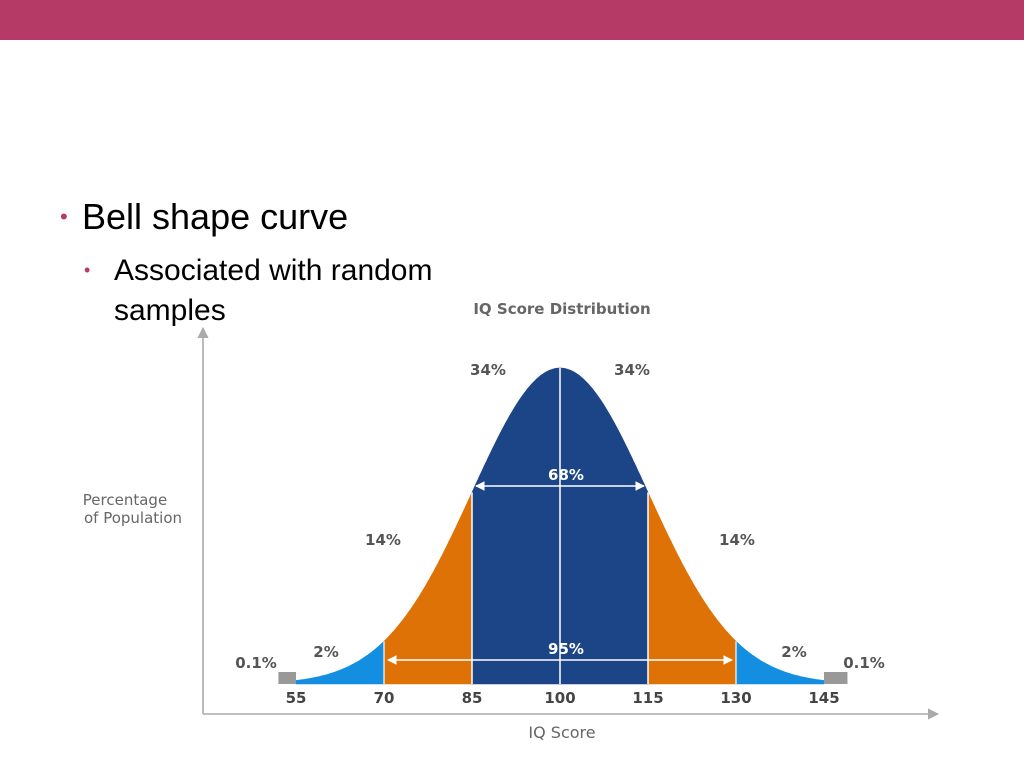 The height and width of the screenshot is (768, 1024). I want to click on x-tick-label-130: 130, so click(735, 698).